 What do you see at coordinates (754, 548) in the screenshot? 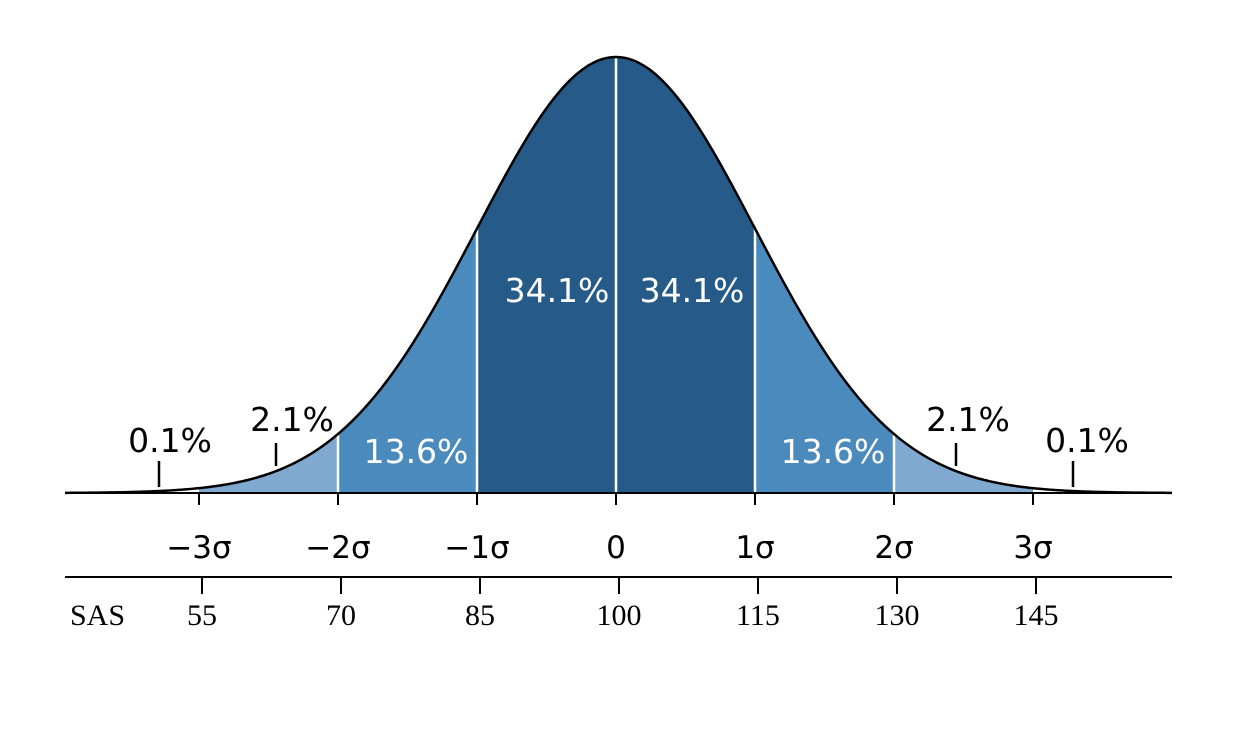
I see `sigma-tick-label: 1σ` at bounding box center [754, 548].